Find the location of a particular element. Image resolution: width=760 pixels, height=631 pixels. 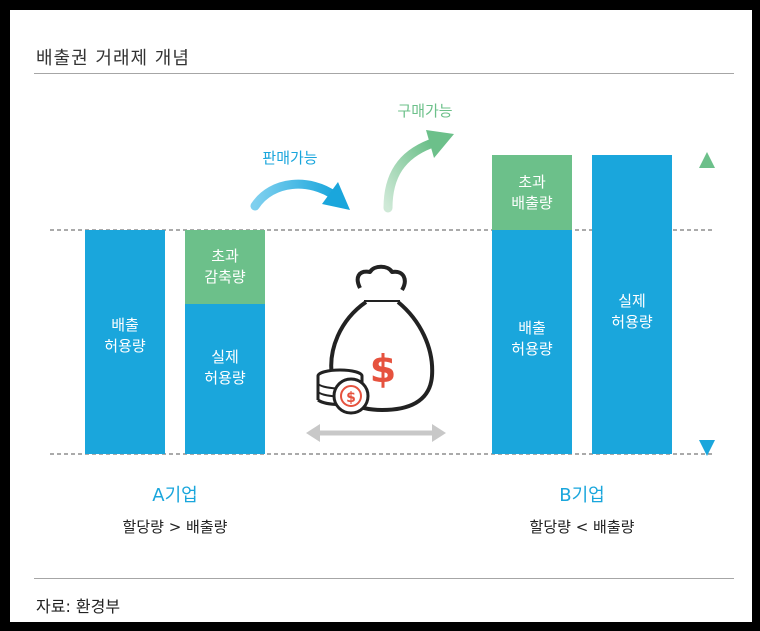

company-b-relation: 할당량 < 배출량 is located at coordinates (582, 527).